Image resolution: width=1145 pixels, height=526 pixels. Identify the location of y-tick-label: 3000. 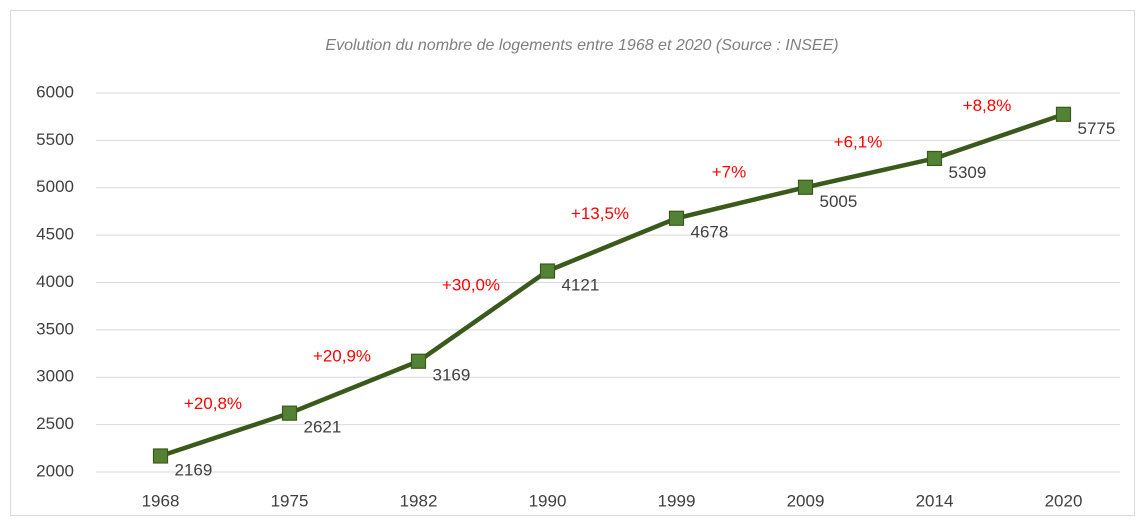
(55, 376).